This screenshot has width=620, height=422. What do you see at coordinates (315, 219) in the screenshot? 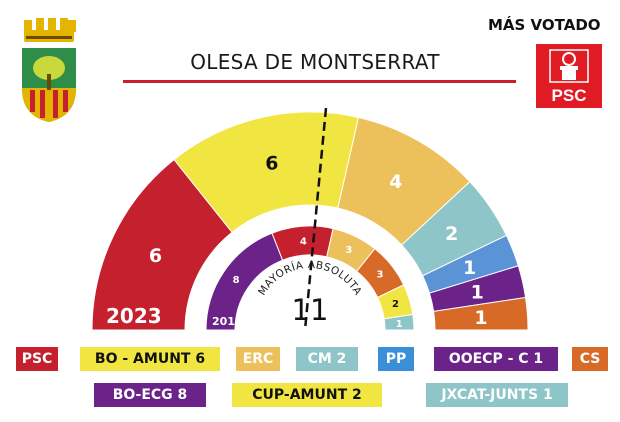
I see `majority-line` at bounding box center [315, 219].